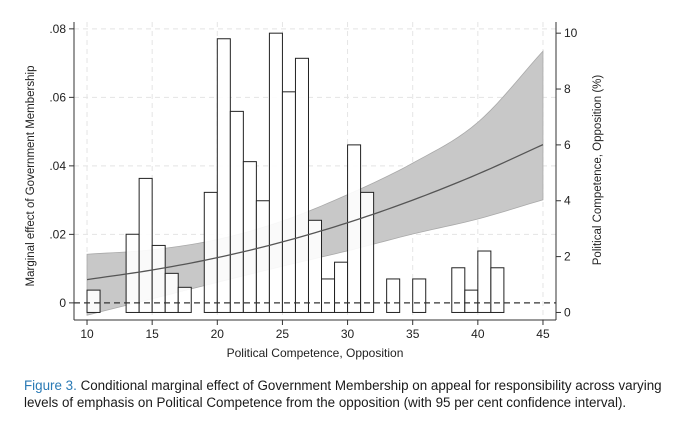 Image resolution: width=679 pixels, height=447 pixels. What do you see at coordinates (567, 257) in the screenshot?
I see `y-right-tick-label: 2` at bounding box center [567, 257].